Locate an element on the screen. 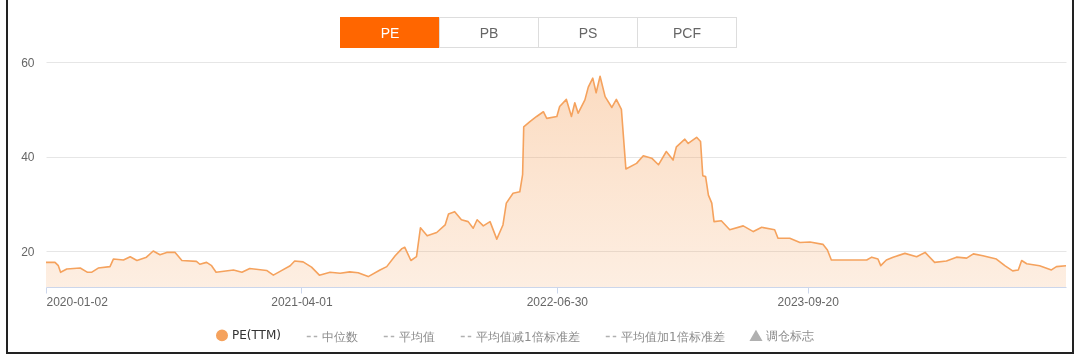  legend-label: 平均值加1倍标准差 is located at coordinates (673, 336).